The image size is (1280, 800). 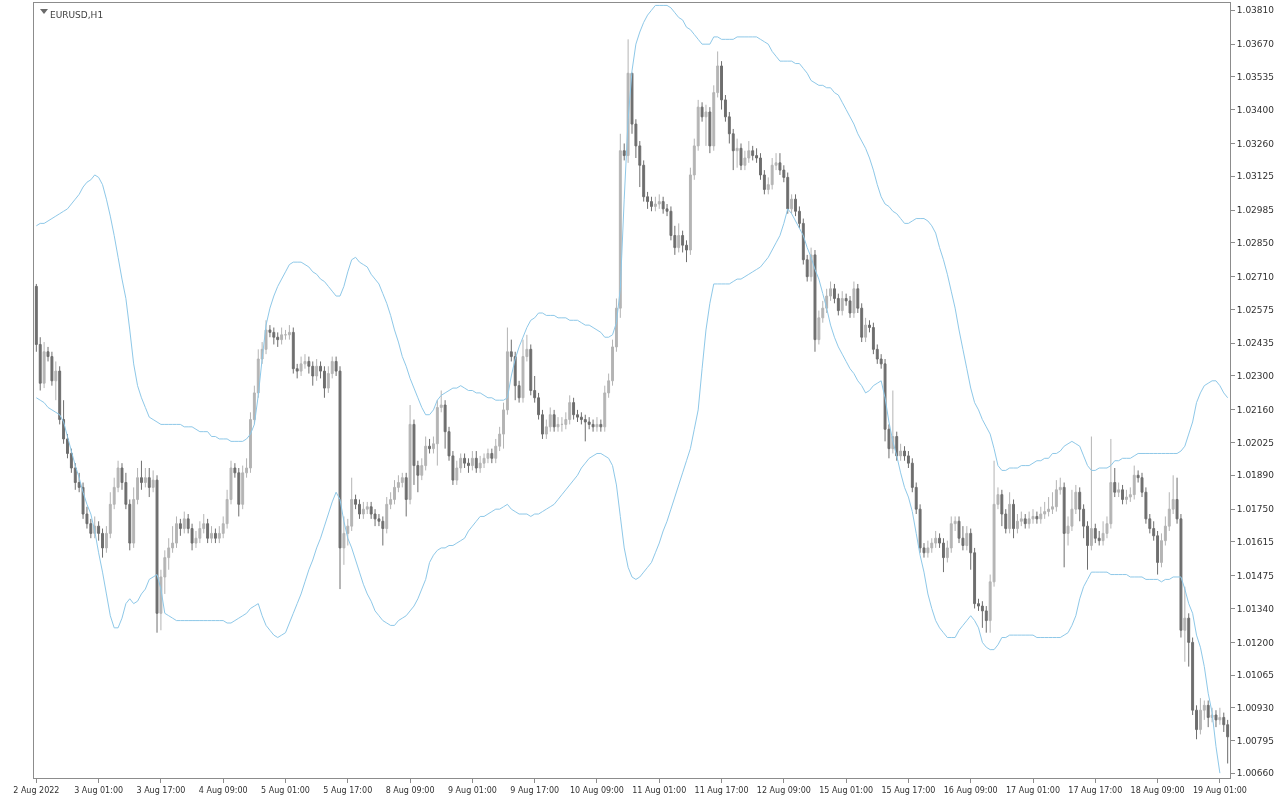 What do you see at coordinates (410, 790) in the screenshot?
I see `x-tick-label: 8 Aug 09:00` at bounding box center [410, 790].